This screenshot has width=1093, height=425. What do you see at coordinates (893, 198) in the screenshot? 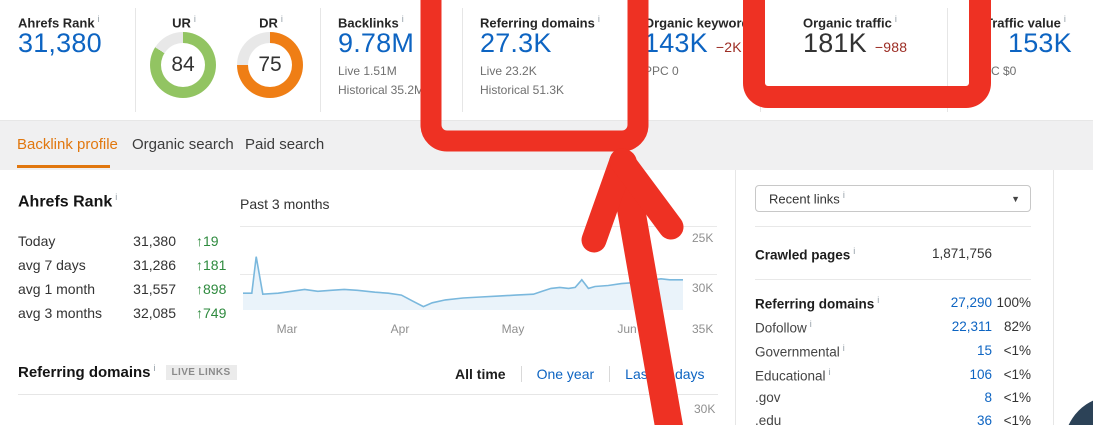
I see `recent-links-dropdown: Recent links i ▼` at bounding box center [893, 198].